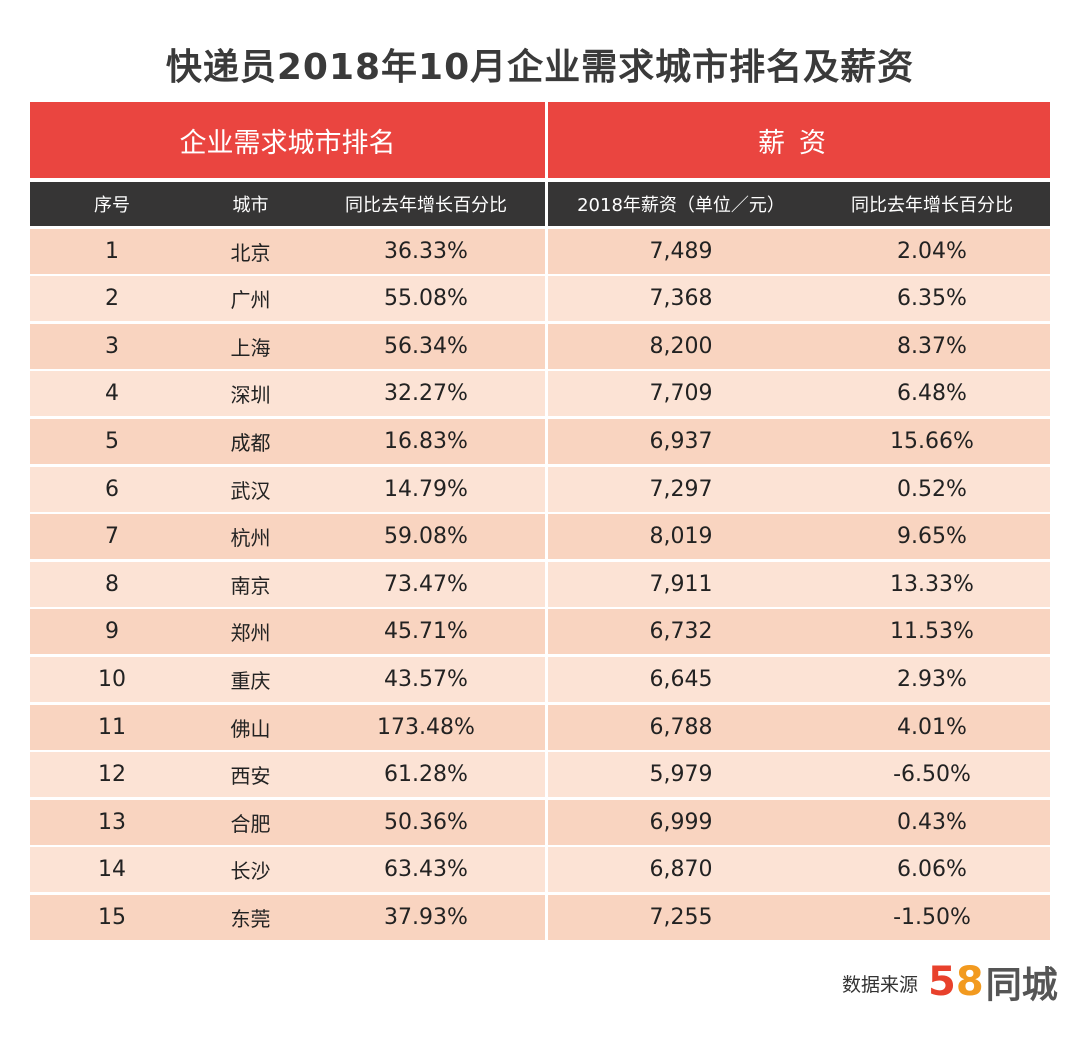 The height and width of the screenshot is (1040, 1080). What do you see at coordinates (540, 775) in the screenshot?
I see `table-row: 12 西安 61.28% 5,979 -6.50%` at bounding box center [540, 775].